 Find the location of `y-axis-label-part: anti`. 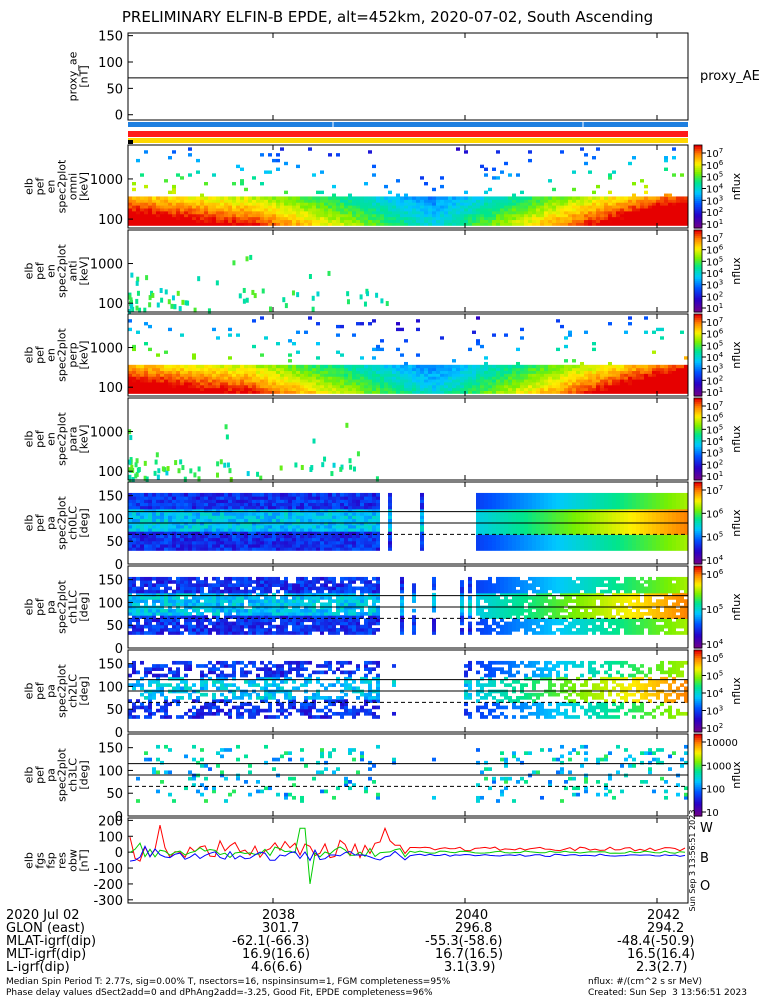

y-axis-label-part: anti is located at coordinates (73, 270).